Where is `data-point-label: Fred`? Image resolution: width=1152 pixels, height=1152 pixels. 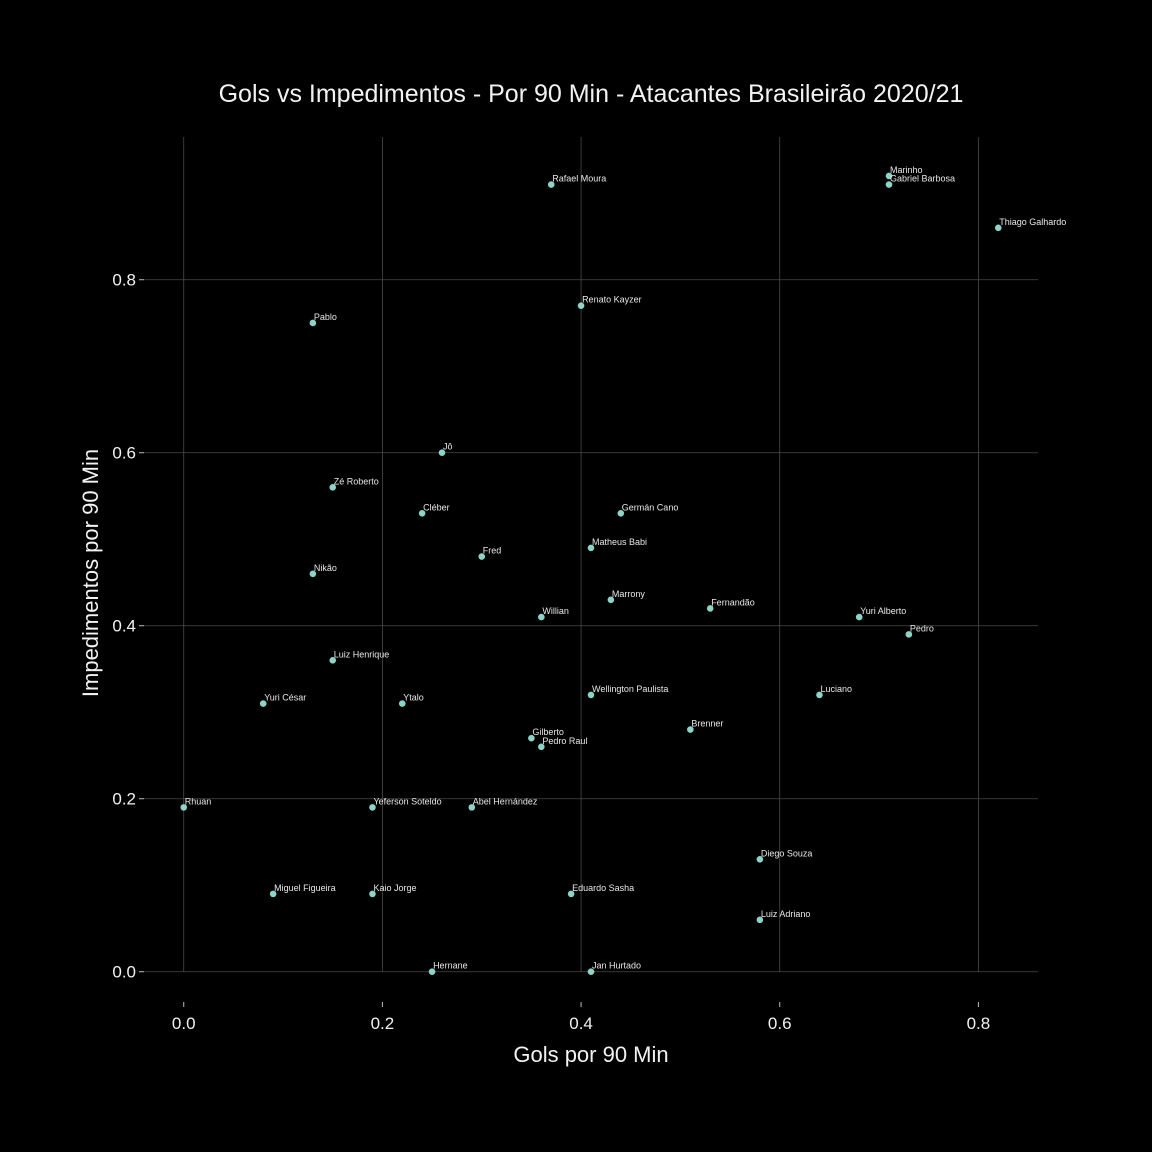
data-point-label: Fred is located at coordinates (492, 551).